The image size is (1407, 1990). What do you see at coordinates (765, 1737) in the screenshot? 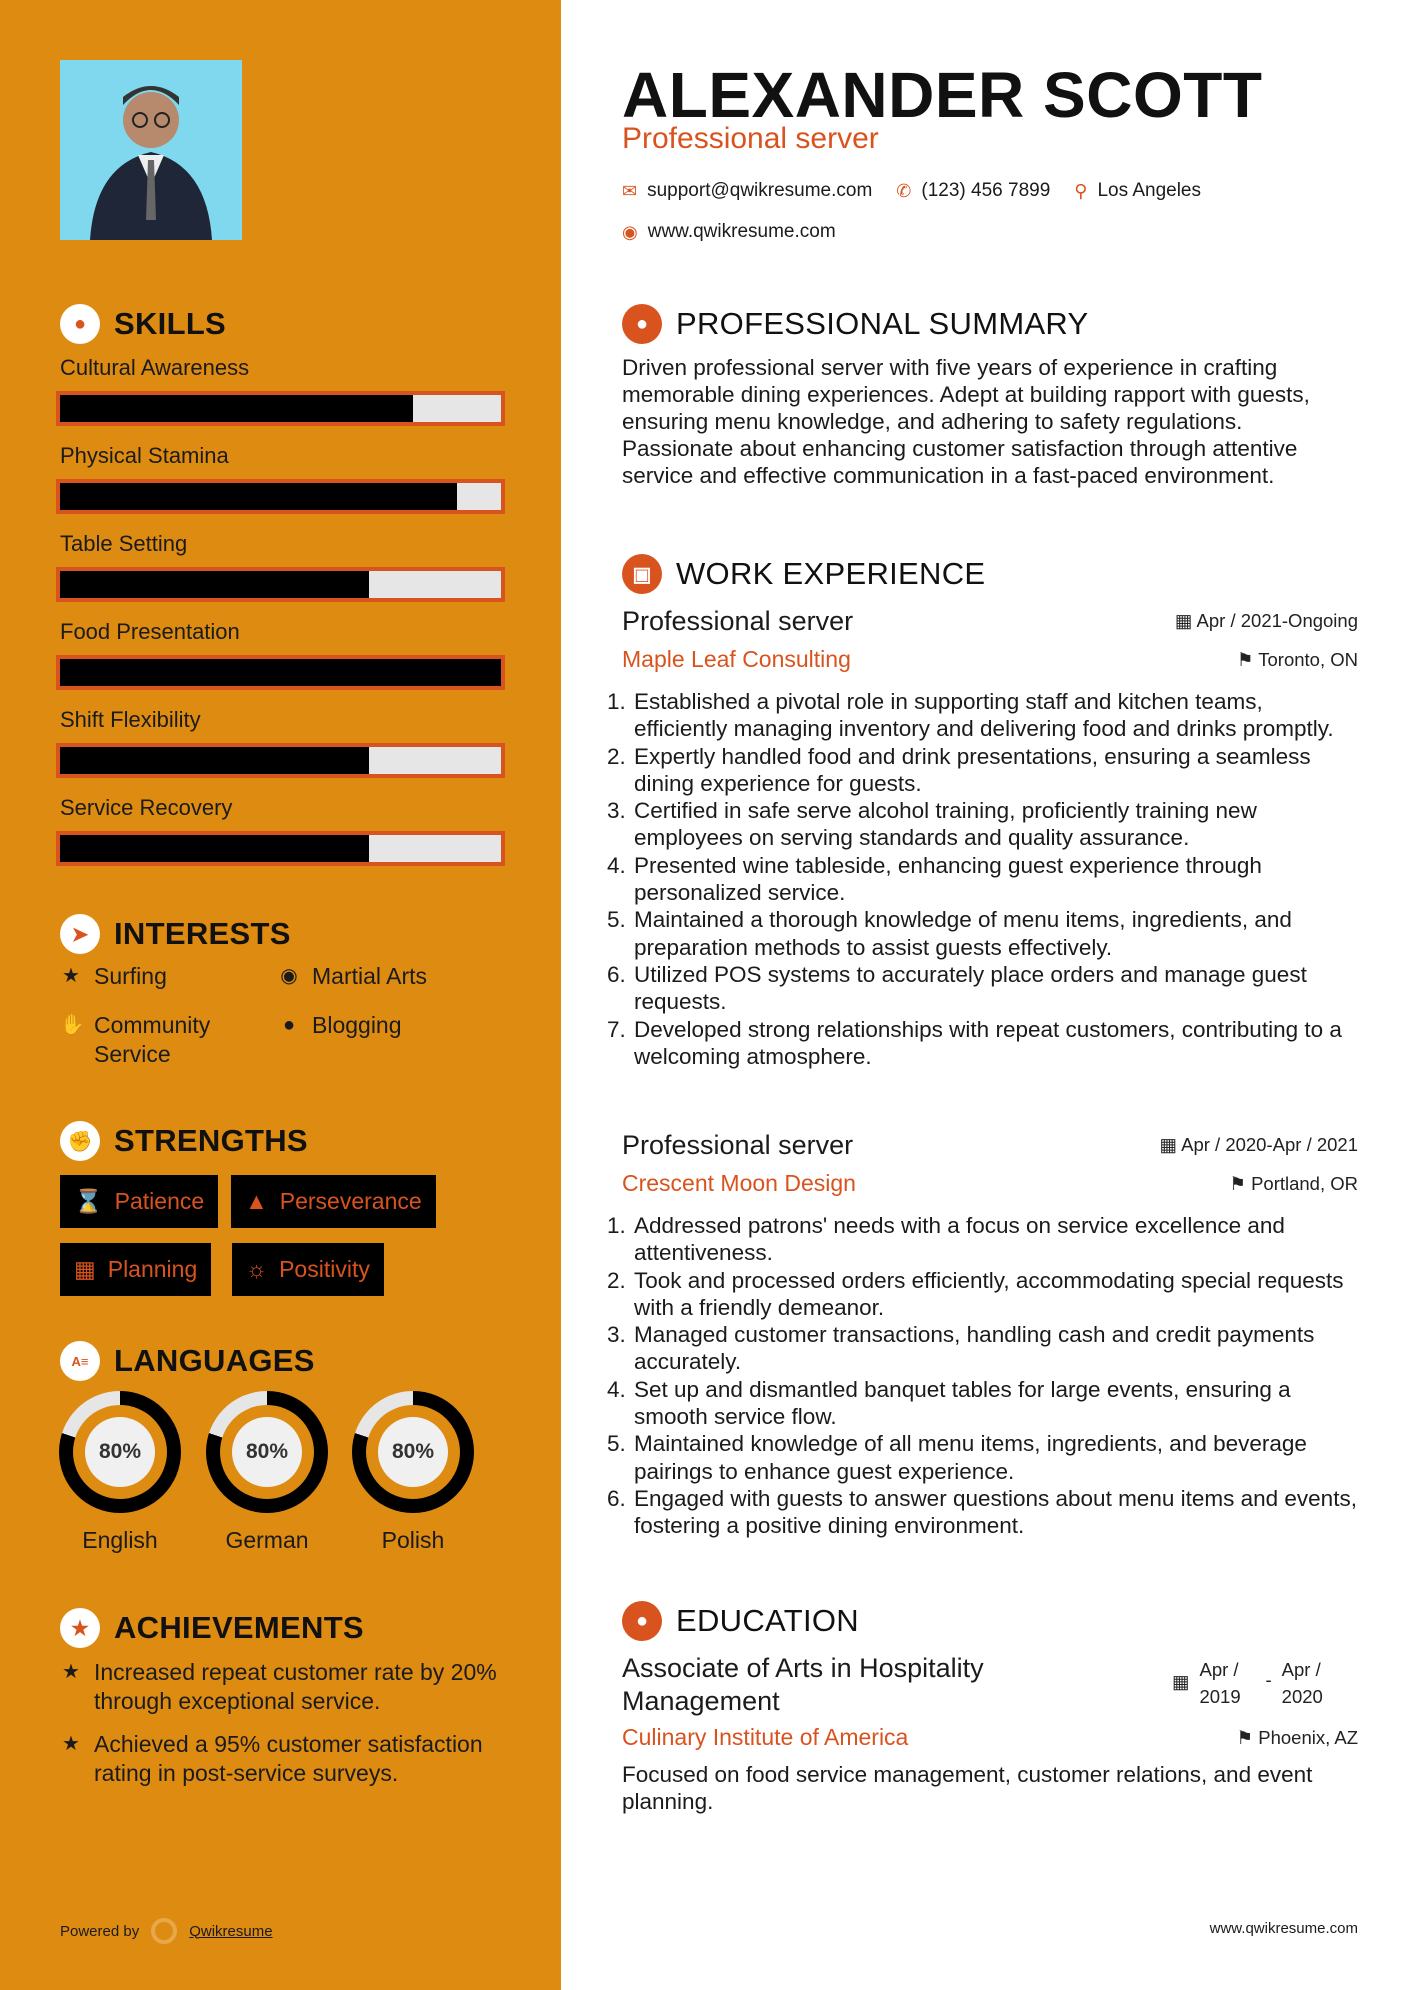
I see `school-name: Culinary Institute of America` at bounding box center [765, 1737].